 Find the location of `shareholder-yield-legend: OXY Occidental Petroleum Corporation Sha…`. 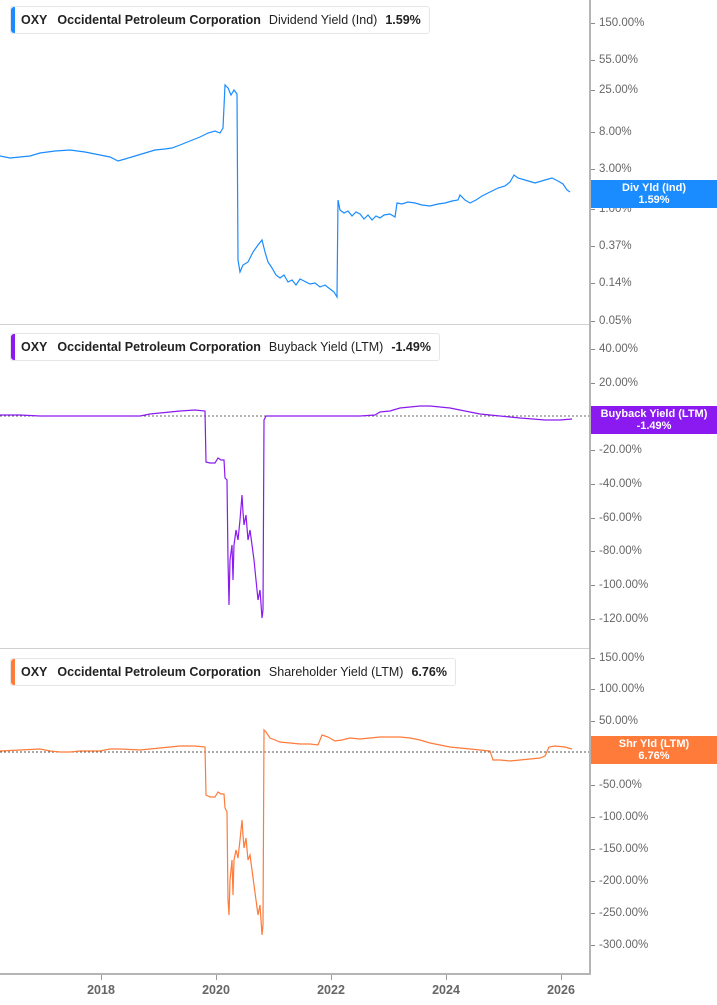

shareholder-yield-legend: OXY Occidental Petroleum Corporation Sha… is located at coordinates (233, 672).